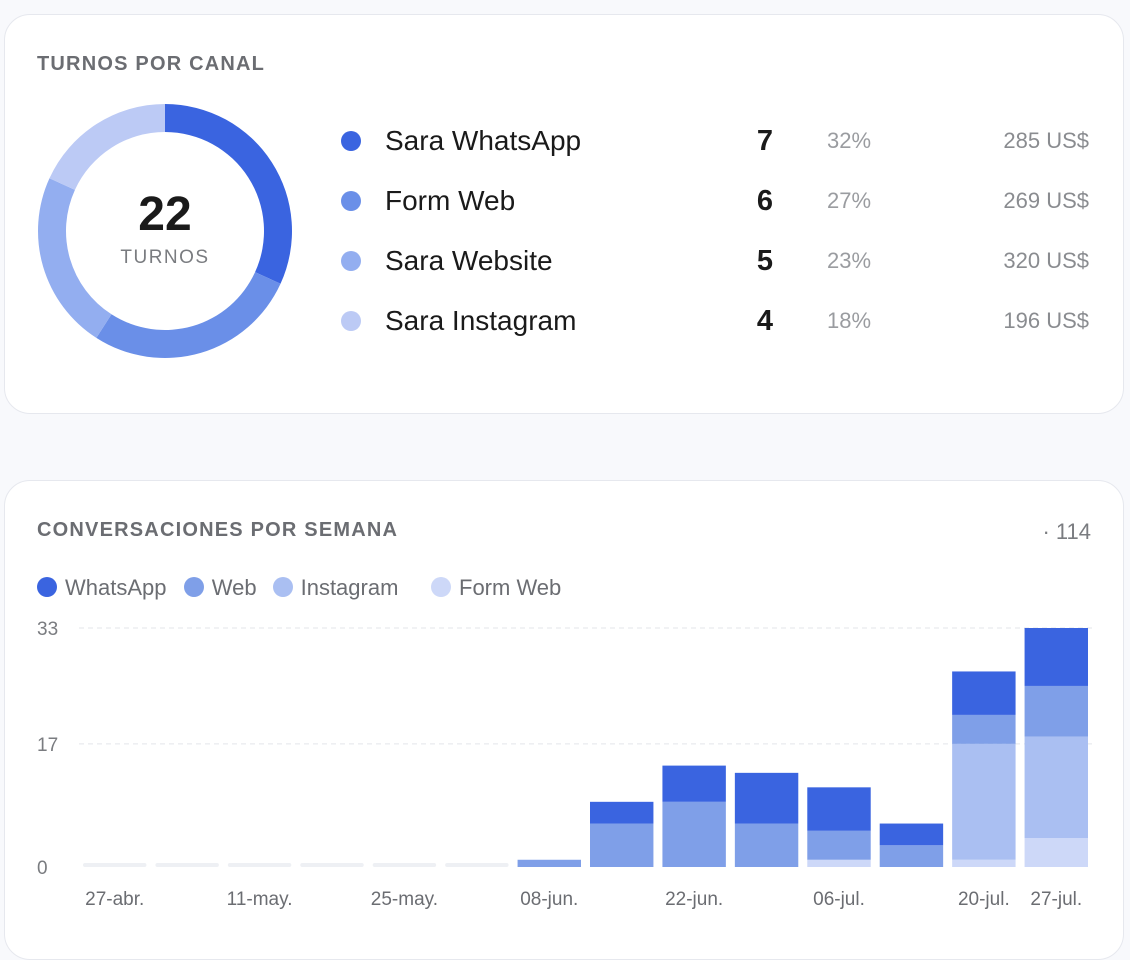 This screenshot has height=960, width=1130. I want to click on x-tick-label: 25-may., so click(404, 899).